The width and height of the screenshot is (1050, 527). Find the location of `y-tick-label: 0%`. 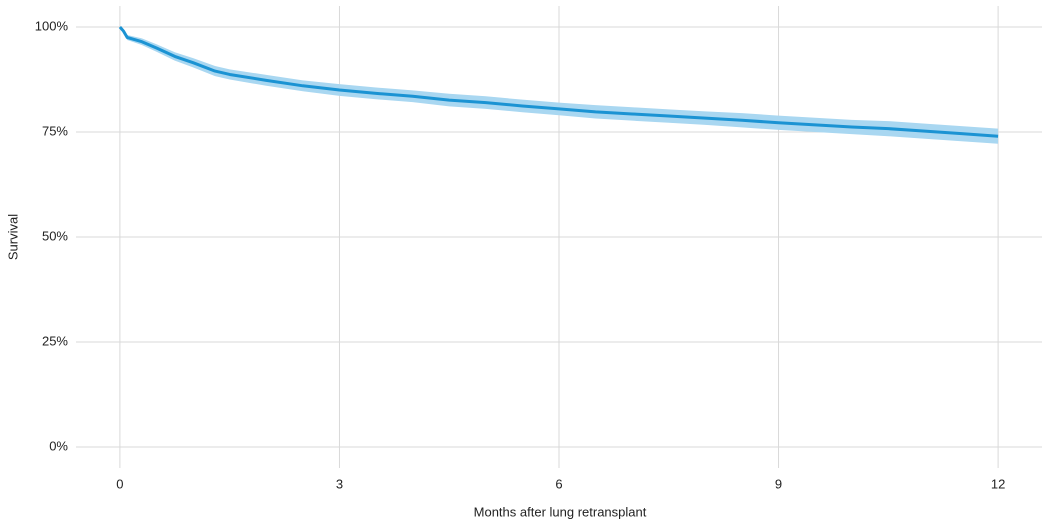

y-tick-label: 0% is located at coordinates (58, 445).